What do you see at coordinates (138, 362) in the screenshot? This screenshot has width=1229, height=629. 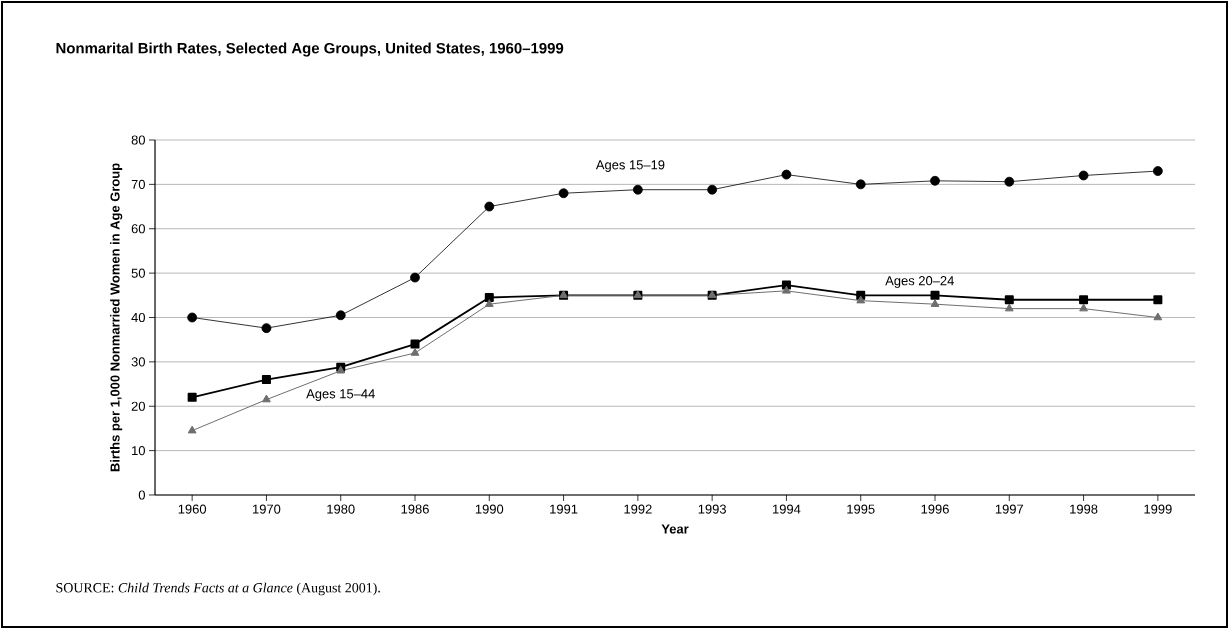 I see `y-tick-label: 30` at bounding box center [138, 362].